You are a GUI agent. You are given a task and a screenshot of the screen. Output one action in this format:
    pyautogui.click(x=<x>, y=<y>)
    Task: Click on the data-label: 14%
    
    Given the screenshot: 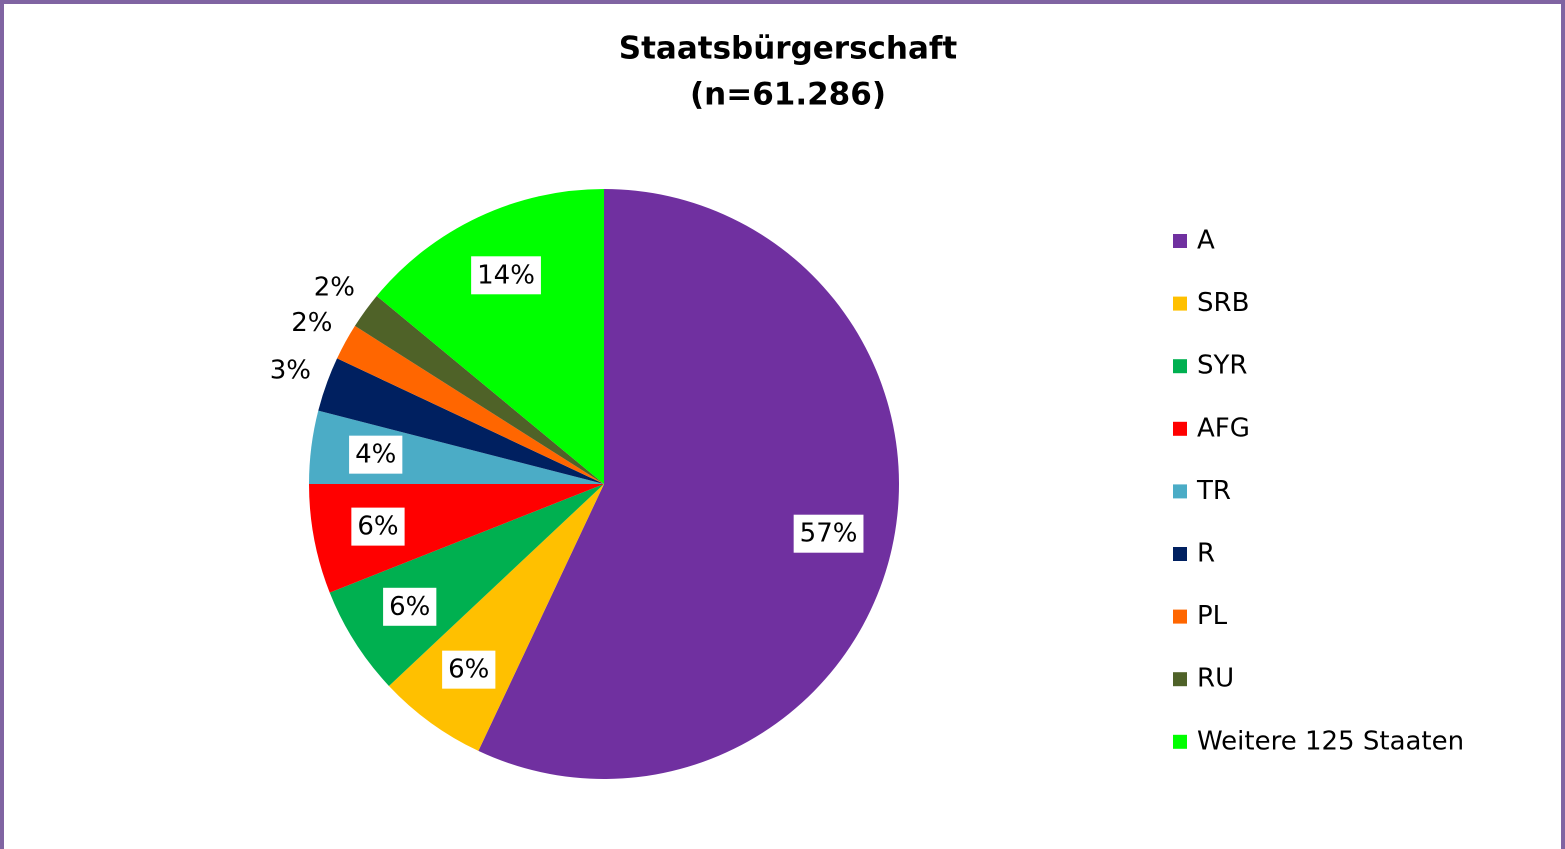 What is the action you would take?
    pyautogui.click(x=506, y=275)
    